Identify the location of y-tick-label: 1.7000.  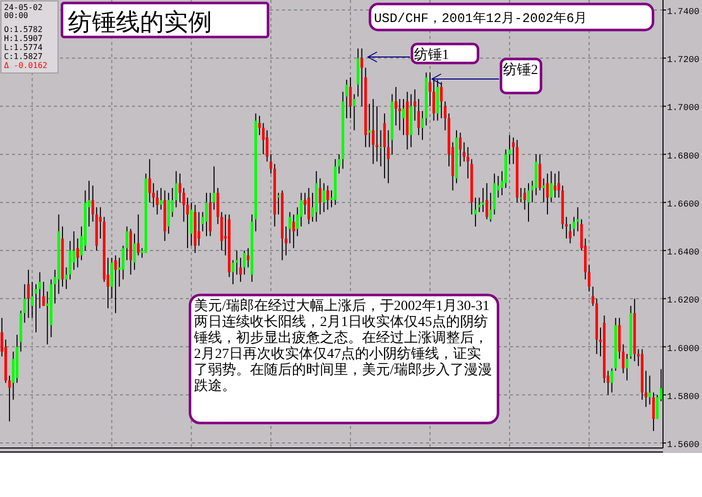
(683, 108).